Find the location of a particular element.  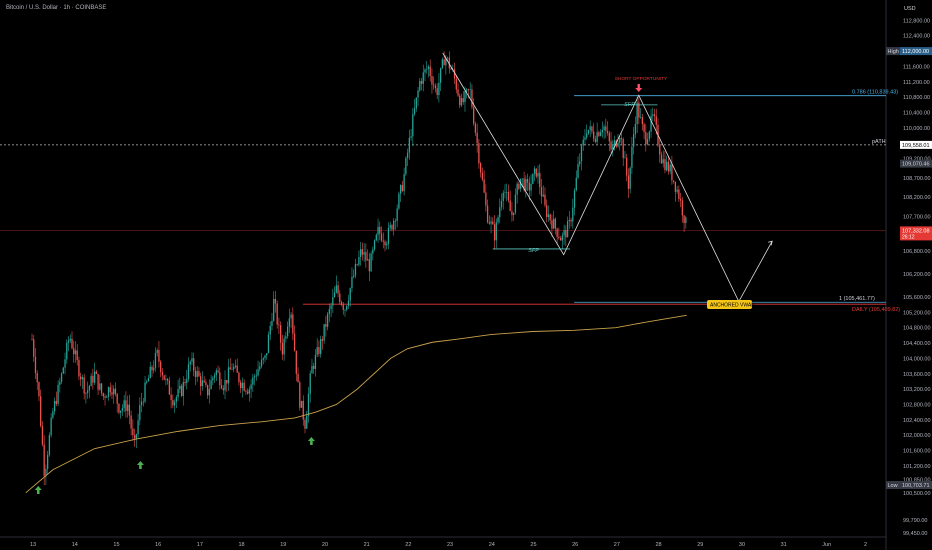

y-tick-label: 106,200.00 is located at coordinates (917, 275).